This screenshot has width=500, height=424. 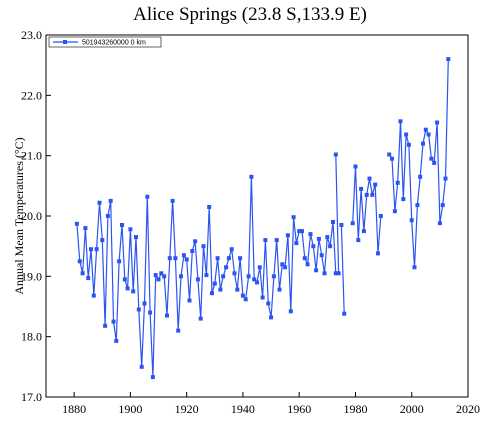 I want to click on y-tick-label: 22.0, so click(x=31, y=95).